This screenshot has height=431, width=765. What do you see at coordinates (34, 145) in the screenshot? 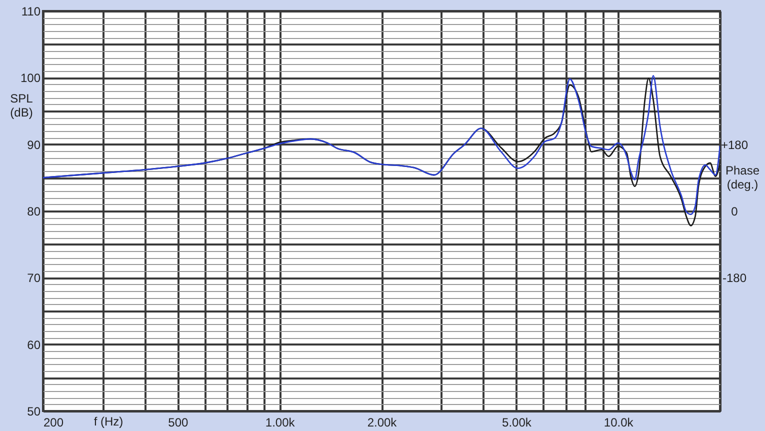
I see `y-tick-label: 90` at bounding box center [34, 145].